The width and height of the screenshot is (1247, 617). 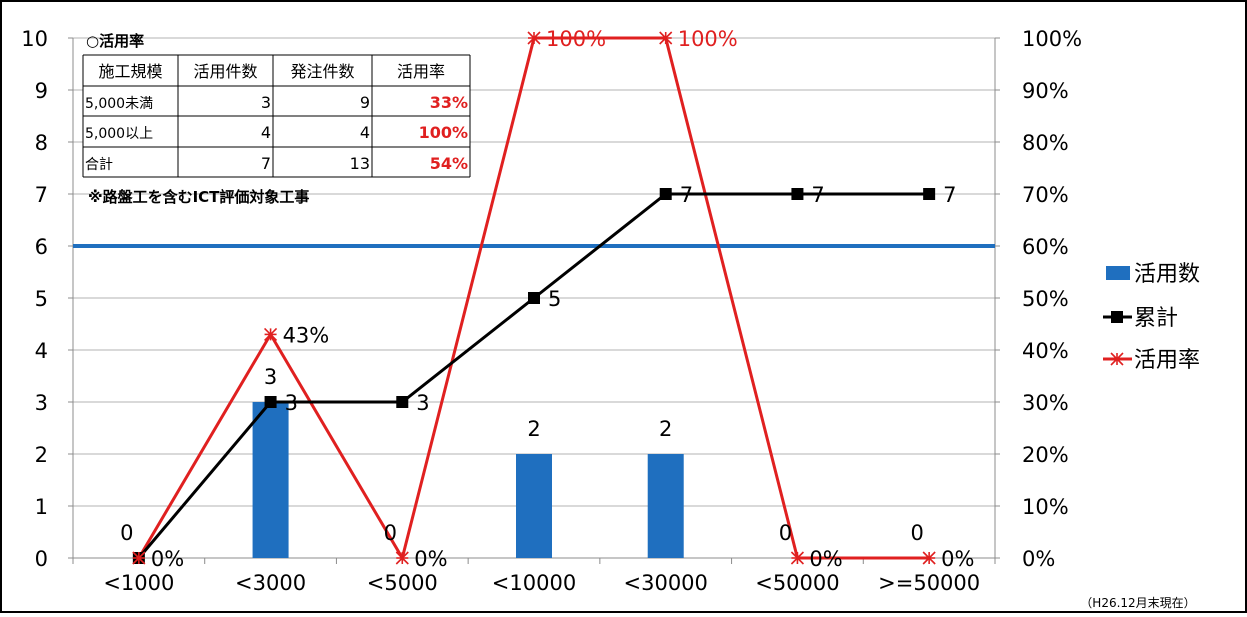 I want to click on legend-swatch-marker, so click(x=1117, y=317).